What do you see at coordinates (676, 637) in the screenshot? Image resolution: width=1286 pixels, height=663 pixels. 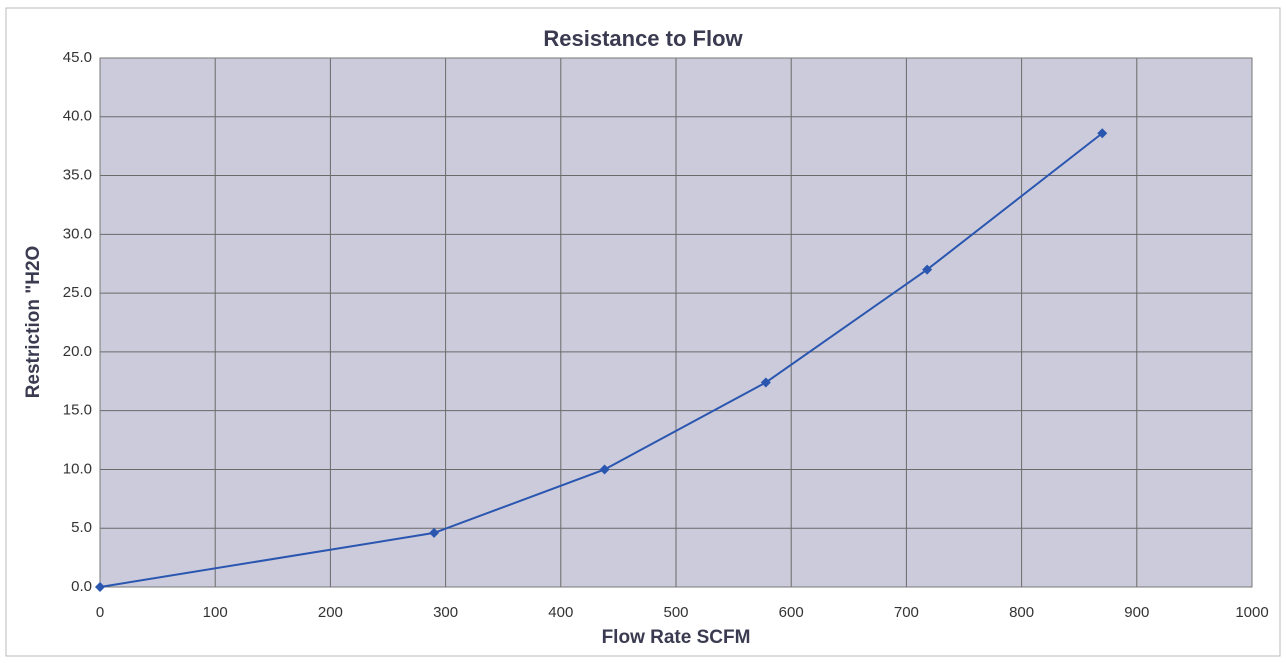 I see `x-axis-title: Flow Rate SCFM` at bounding box center [676, 637].